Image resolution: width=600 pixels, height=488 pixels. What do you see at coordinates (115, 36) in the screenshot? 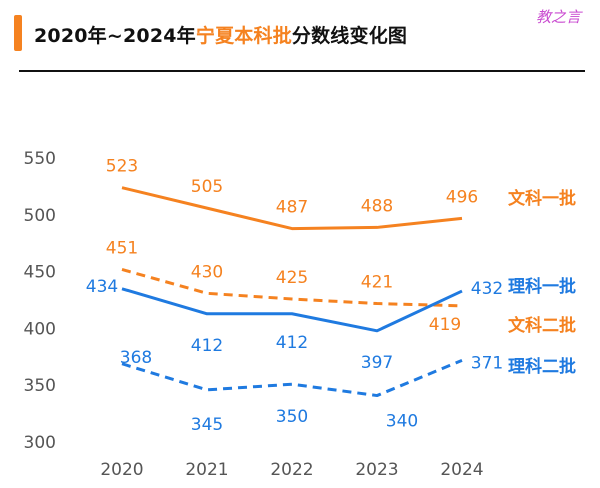
I see `title-prefix: 2020年~2024年` at bounding box center [115, 36].